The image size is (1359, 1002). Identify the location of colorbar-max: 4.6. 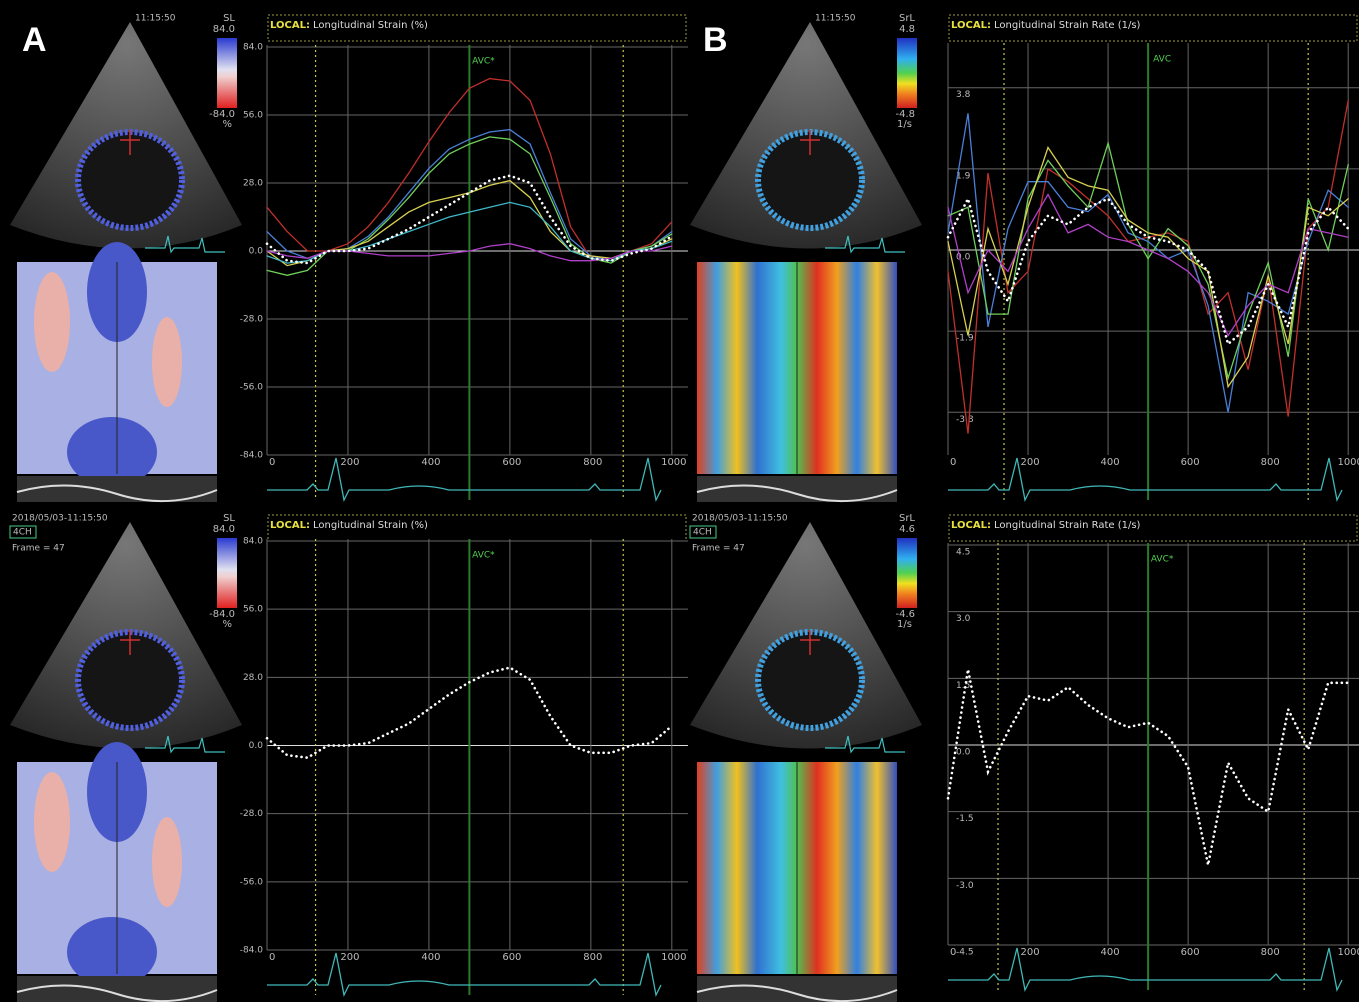
(907, 529).